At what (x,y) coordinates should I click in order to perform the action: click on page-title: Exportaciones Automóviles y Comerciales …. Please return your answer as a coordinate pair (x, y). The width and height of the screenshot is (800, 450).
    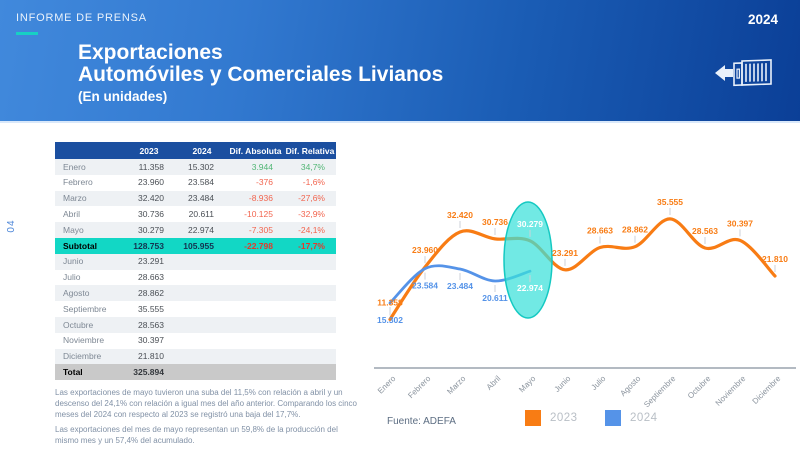
    Looking at the image, I should click on (260, 74).